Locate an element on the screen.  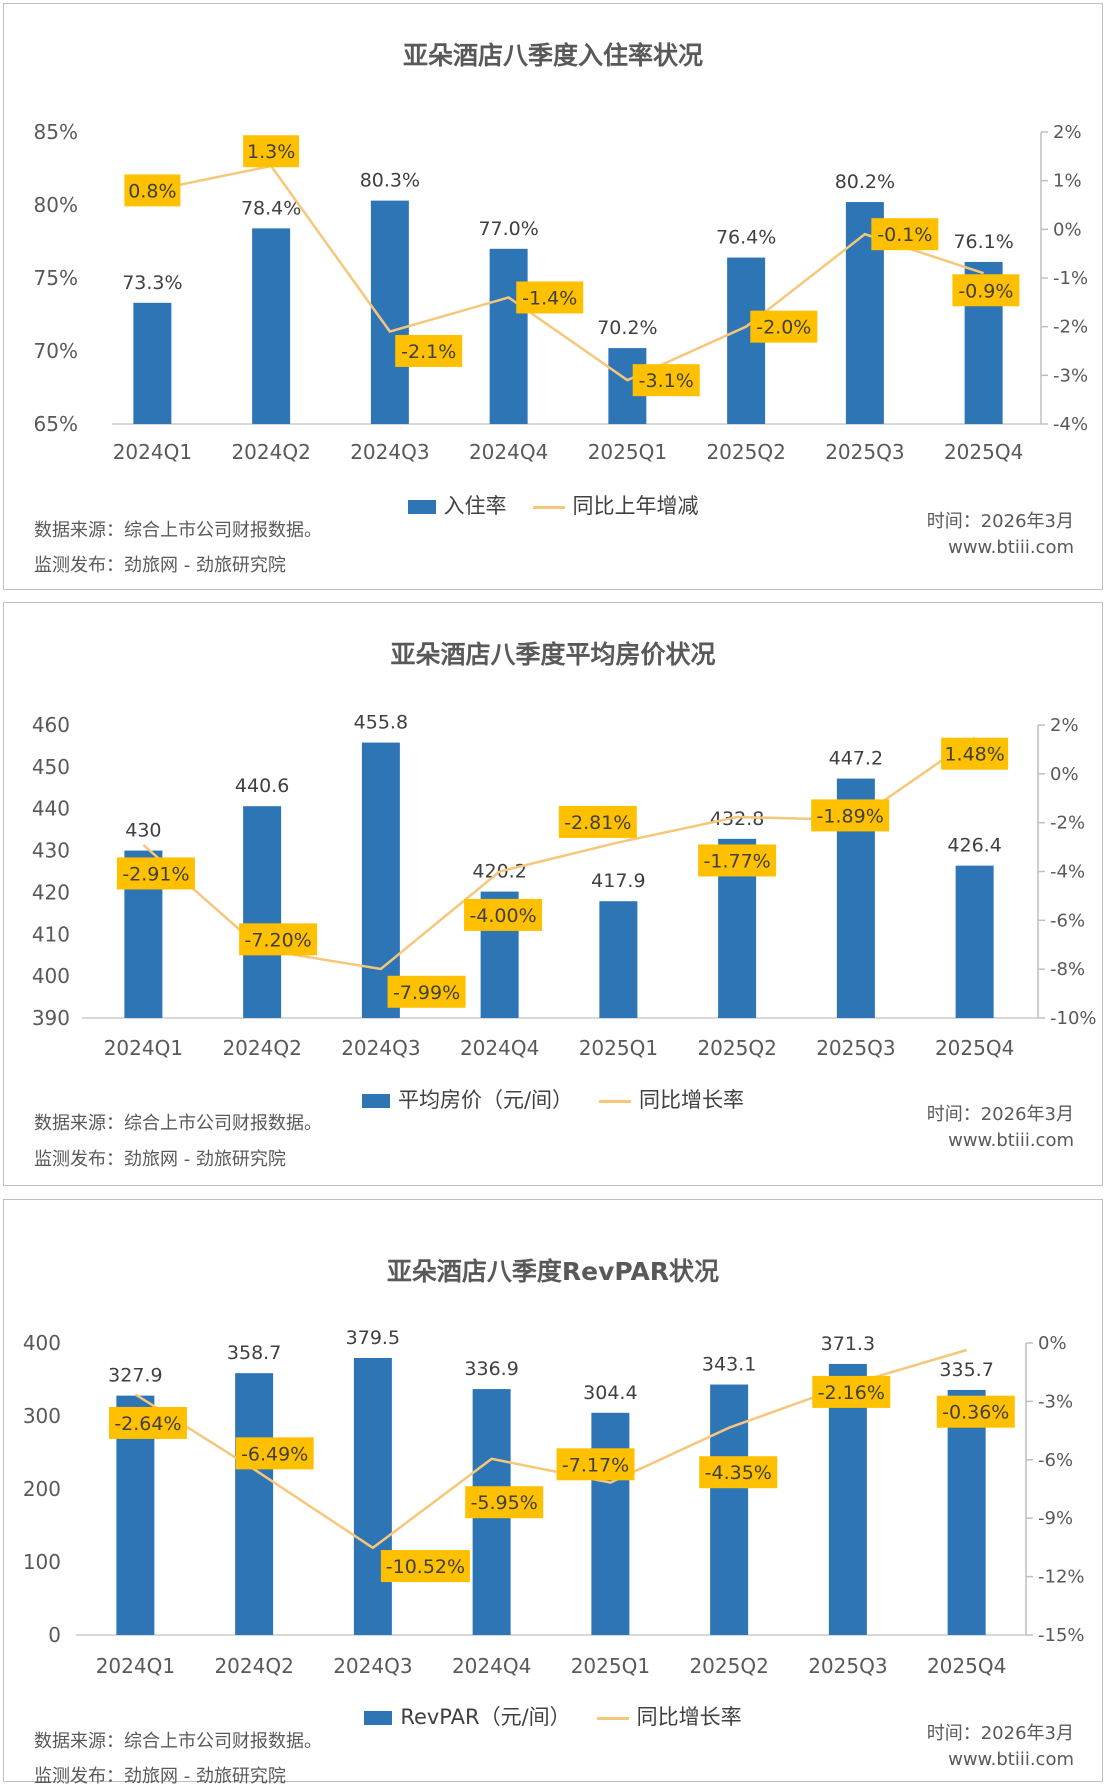
bar-value-label: 78.4% is located at coordinates (271, 208).